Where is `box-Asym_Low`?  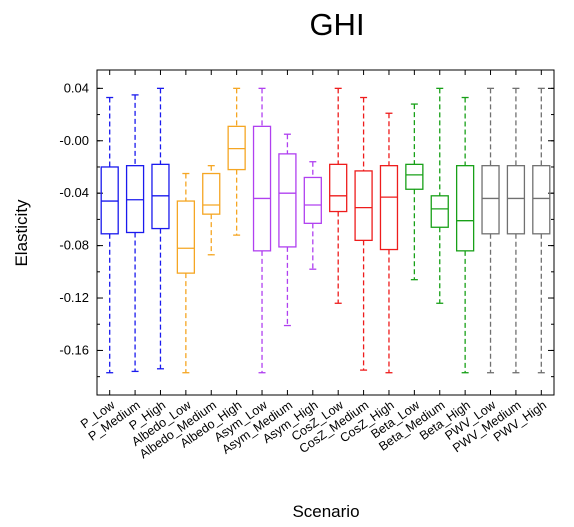 box-Asym_Low is located at coordinates (262, 230).